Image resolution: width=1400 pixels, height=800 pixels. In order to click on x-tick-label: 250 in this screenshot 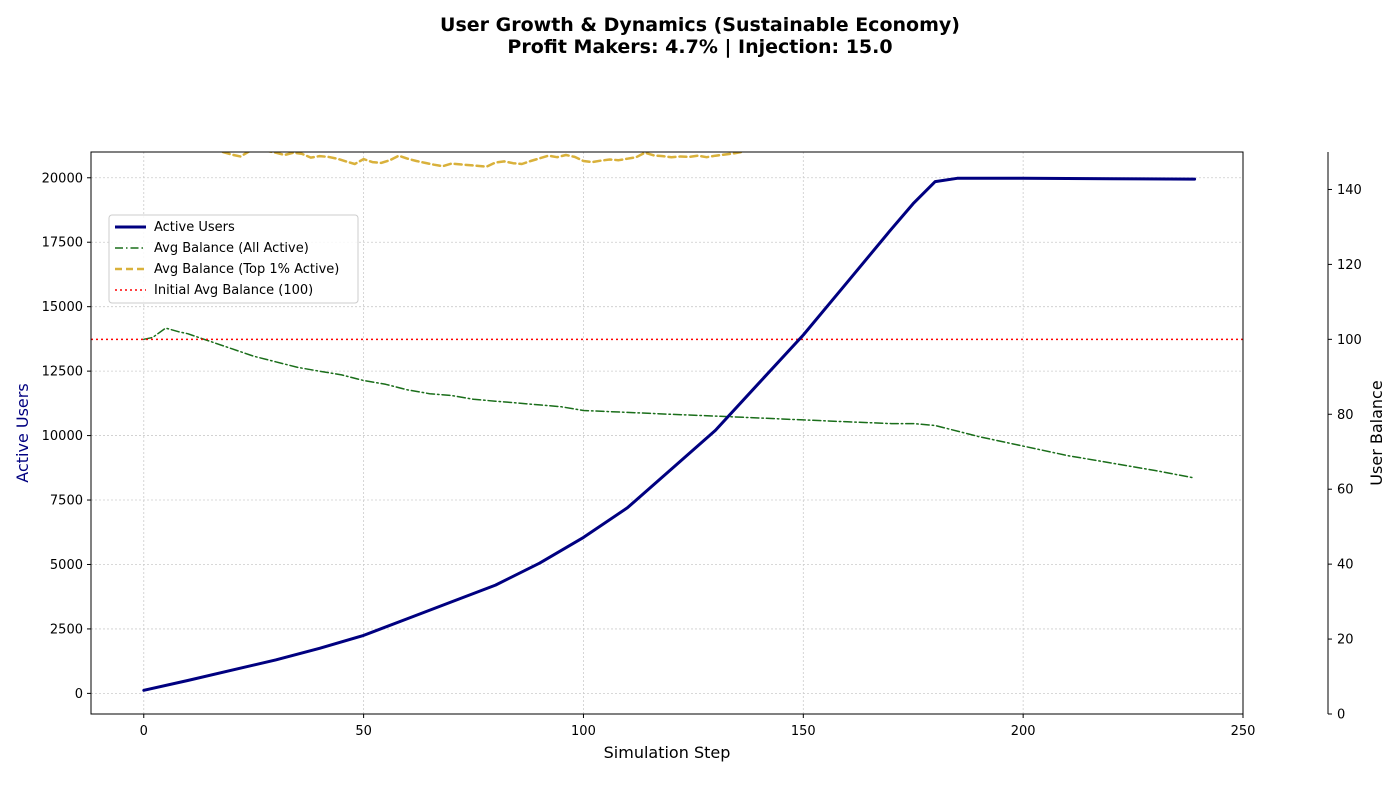, I will do `click(1243, 731)`.